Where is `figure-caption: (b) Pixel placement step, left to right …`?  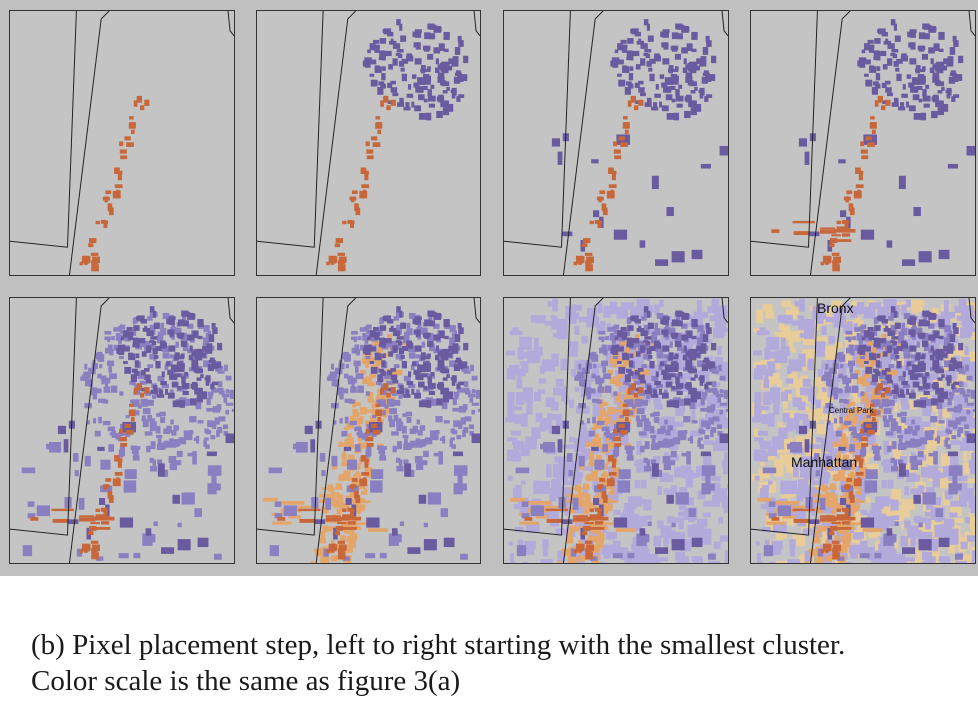 figure-caption: (b) Pixel placement step, left to right … is located at coordinates (501, 663).